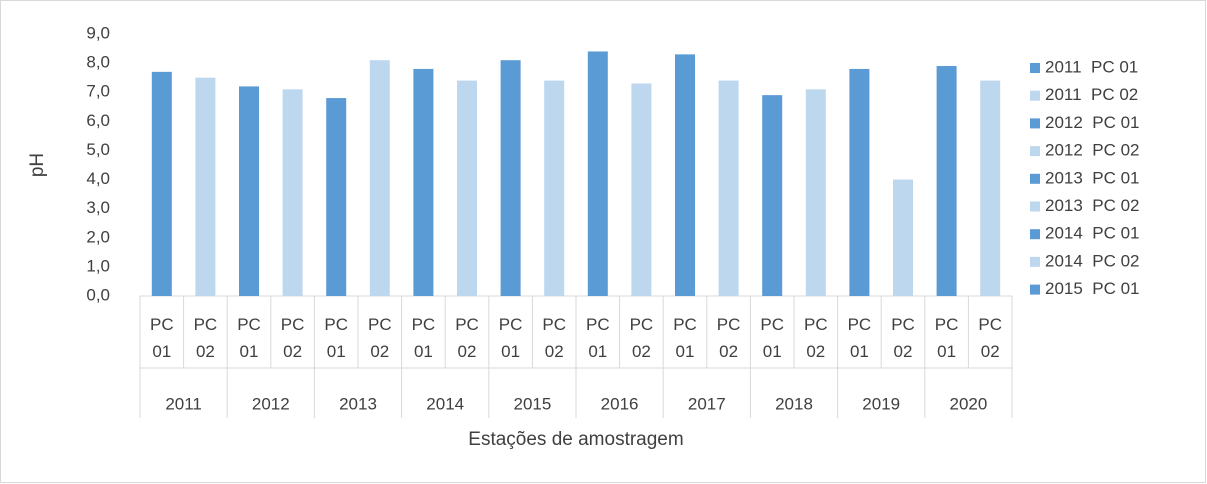 The width and height of the screenshot is (1207, 484). Describe the element at coordinates (1092, 205) in the screenshot. I see `legend-label: 2013 PC 02` at that location.